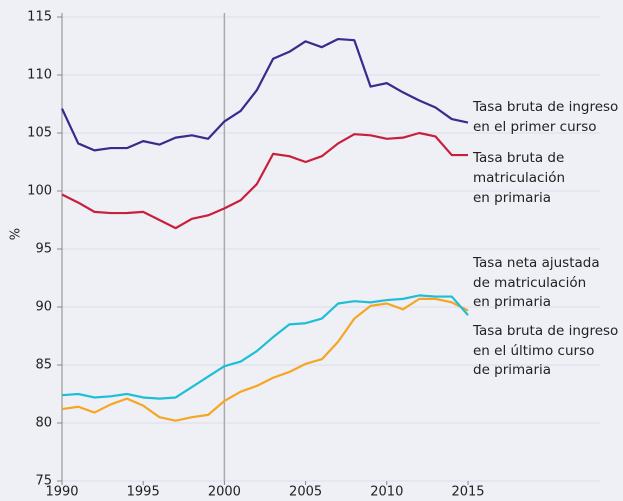 The width and height of the screenshot is (623, 501). What do you see at coordinates (61, 492) in the screenshot?
I see `x-tick-label: 1990` at bounding box center [61, 492].